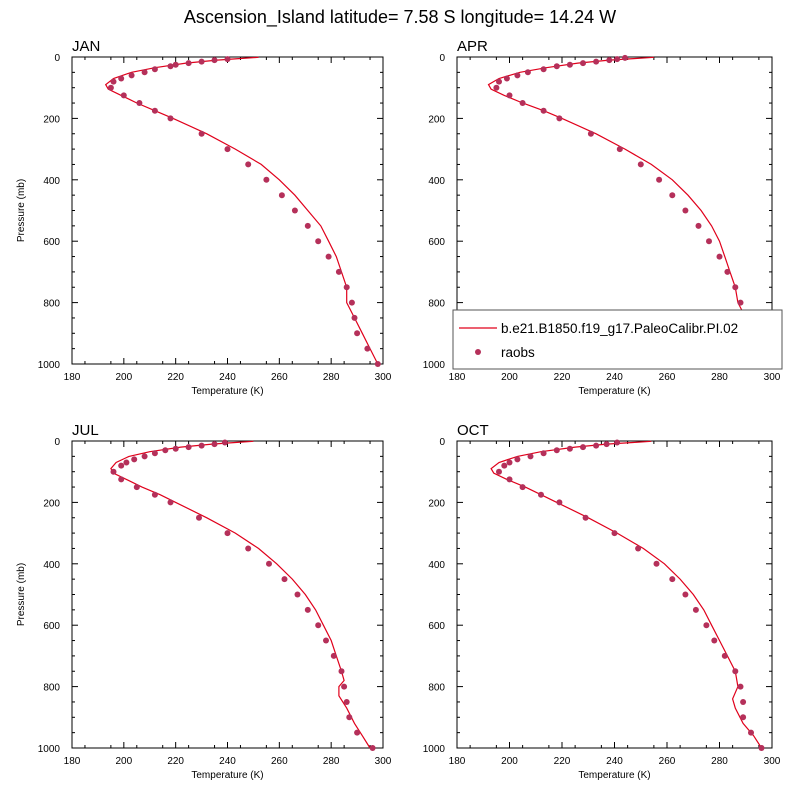  What do you see at coordinates (617, 339) in the screenshot?
I see `legend-box` at bounding box center [617, 339].